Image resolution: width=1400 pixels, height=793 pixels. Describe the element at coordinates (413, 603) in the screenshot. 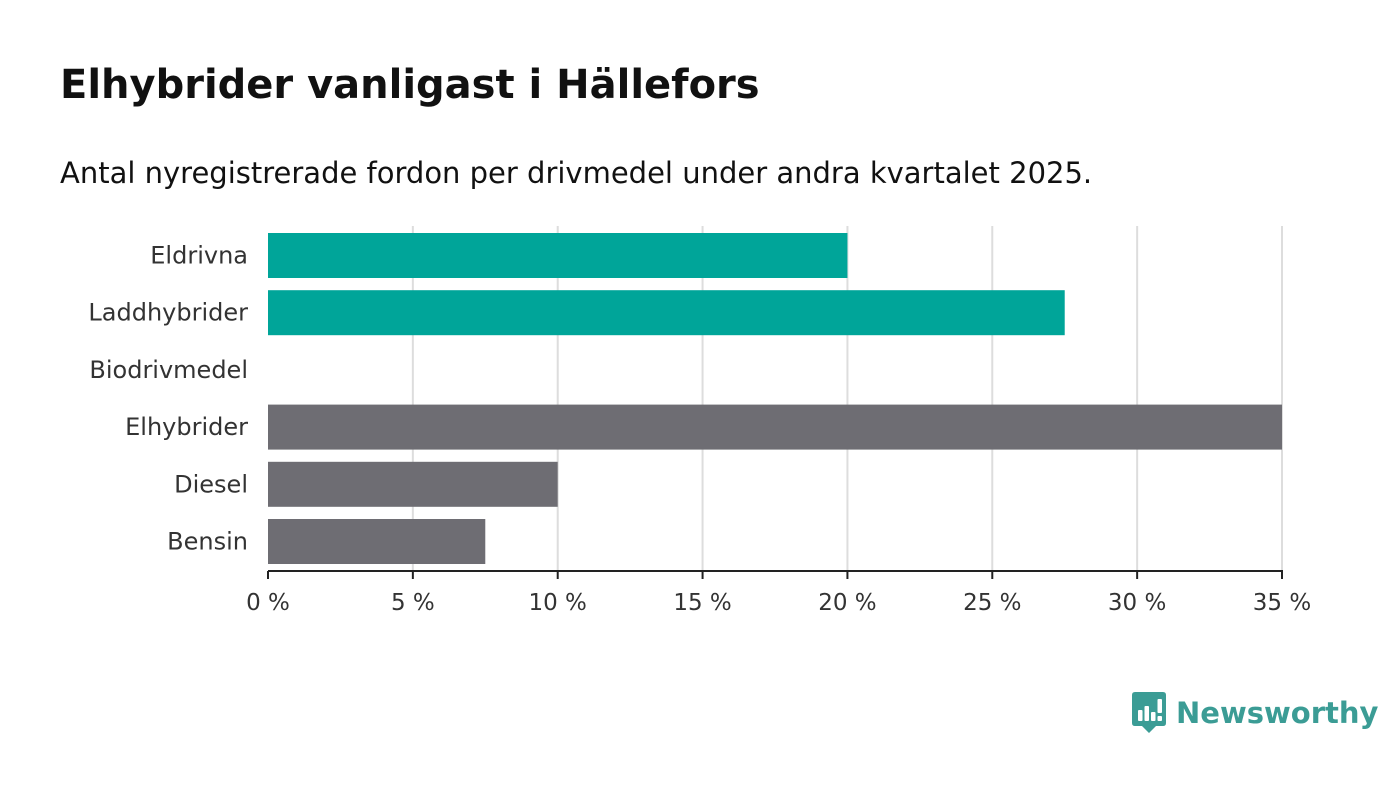

I see `x-tick-label: 5 %` at that location.